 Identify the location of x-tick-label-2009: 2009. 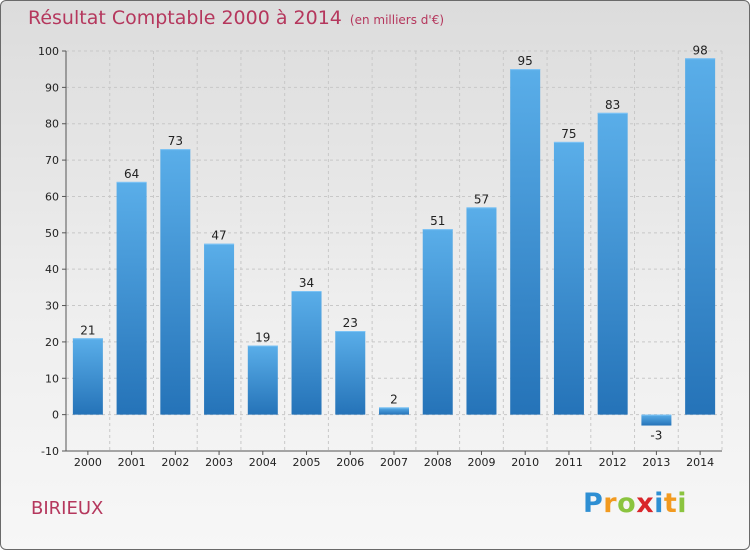
(481, 462).